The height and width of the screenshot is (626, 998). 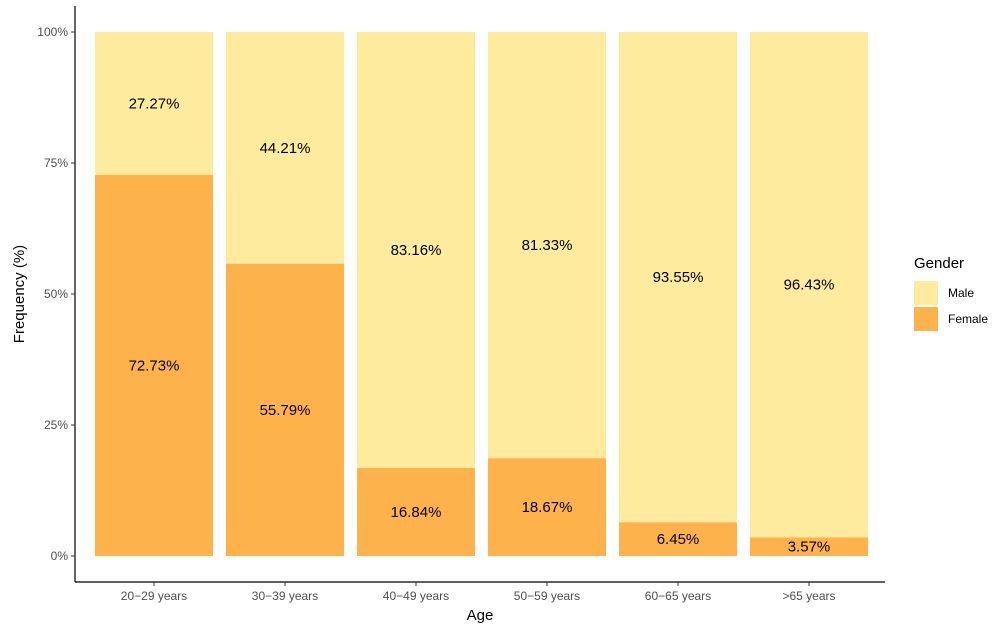 What do you see at coordinates (480, 615) in the screenshot?
I see `x-axis-title: Age` at bounding box center [480, 615].